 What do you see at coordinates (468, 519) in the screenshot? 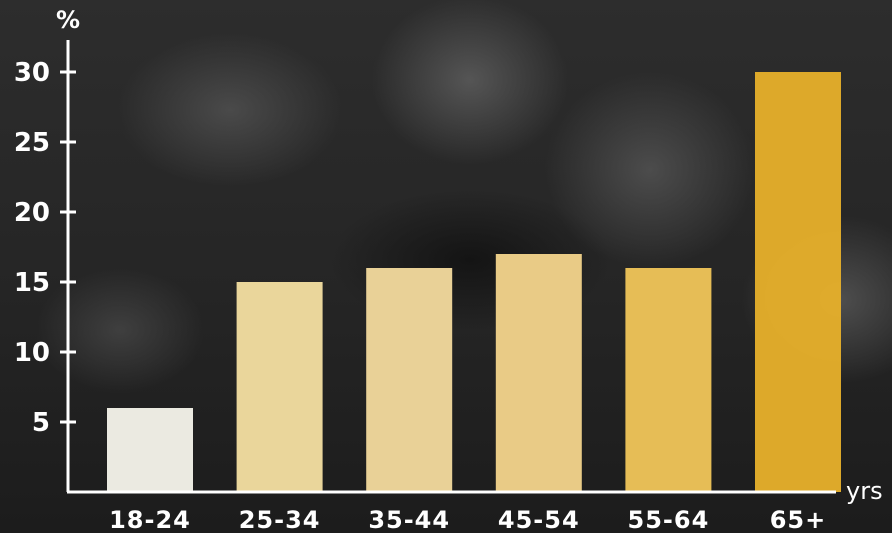
I see `x-labels-group: 18-24 25-34 35-44 45-54 55-64 65+` at bounding box center [468, 519].